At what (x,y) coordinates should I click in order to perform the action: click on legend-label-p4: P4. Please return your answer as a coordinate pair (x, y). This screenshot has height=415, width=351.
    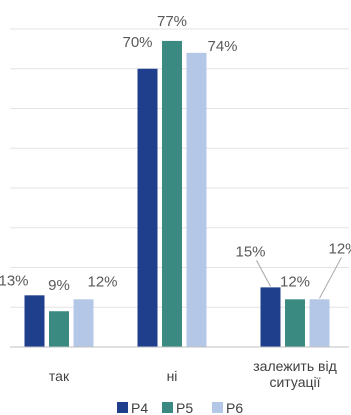
    Looking at the image, I should click on (139, 407).